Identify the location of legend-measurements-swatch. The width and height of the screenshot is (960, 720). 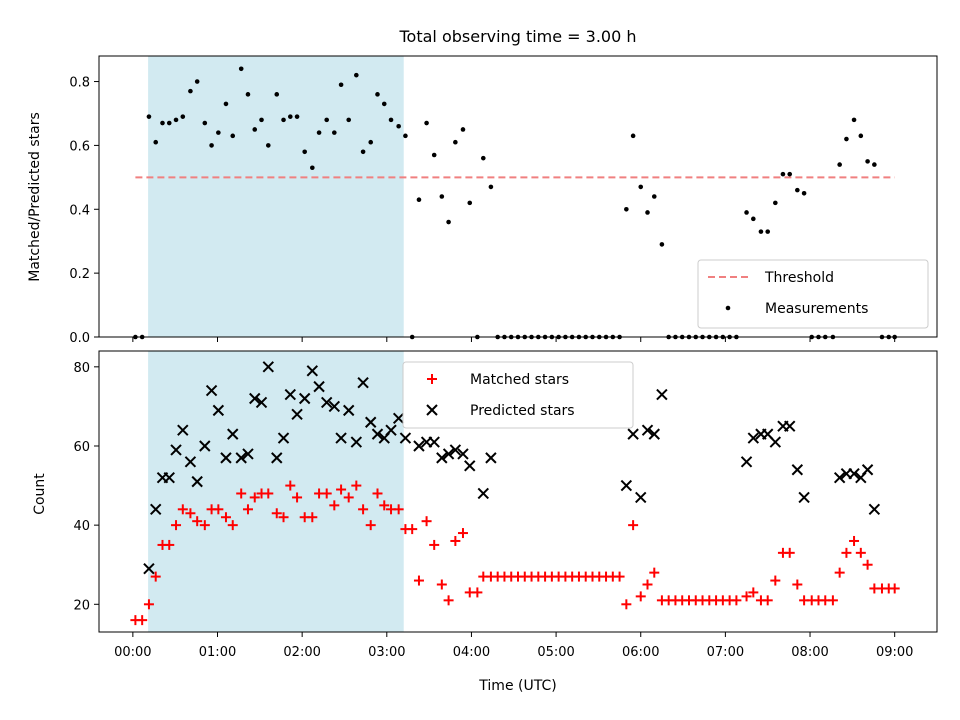
(728, 308).